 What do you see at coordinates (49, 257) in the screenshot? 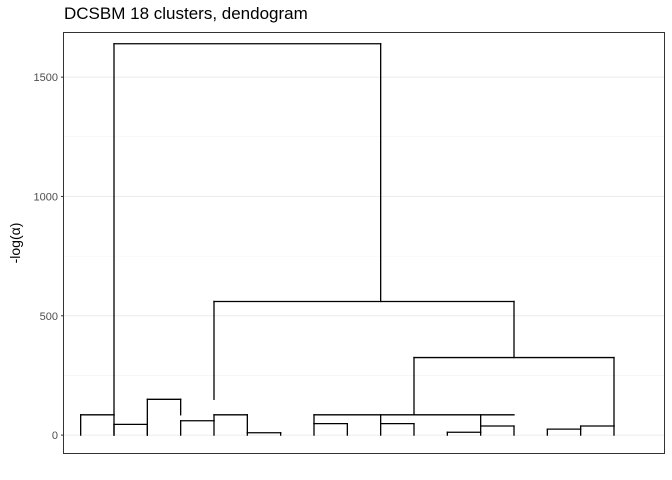
I see `y-axis: 0 500 1000 1500` at bounding box center [49, 257].